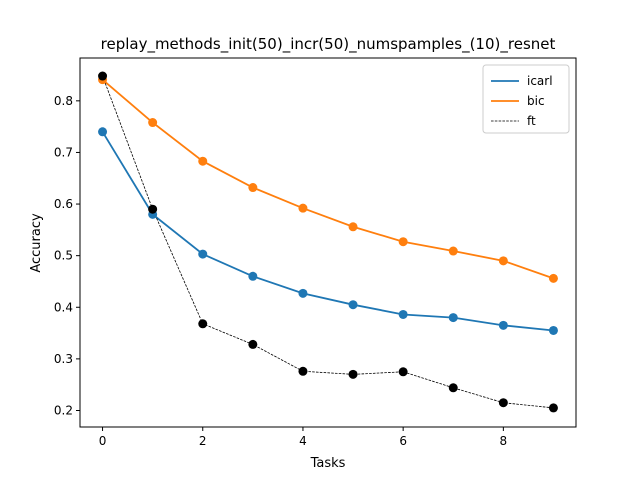 The height and width of the screenshot is (480, 640). Describe the element at coordinates (36, 243) in the screenshot. I see `y-axis-label: Accuracy` at that location.